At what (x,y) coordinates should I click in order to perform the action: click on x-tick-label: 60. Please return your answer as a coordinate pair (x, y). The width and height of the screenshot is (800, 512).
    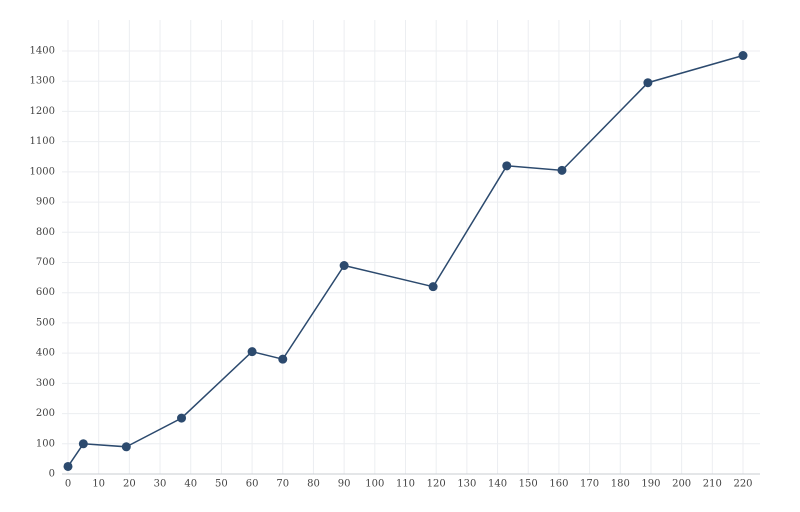
    Looking at the image, I should click on (252, 484).